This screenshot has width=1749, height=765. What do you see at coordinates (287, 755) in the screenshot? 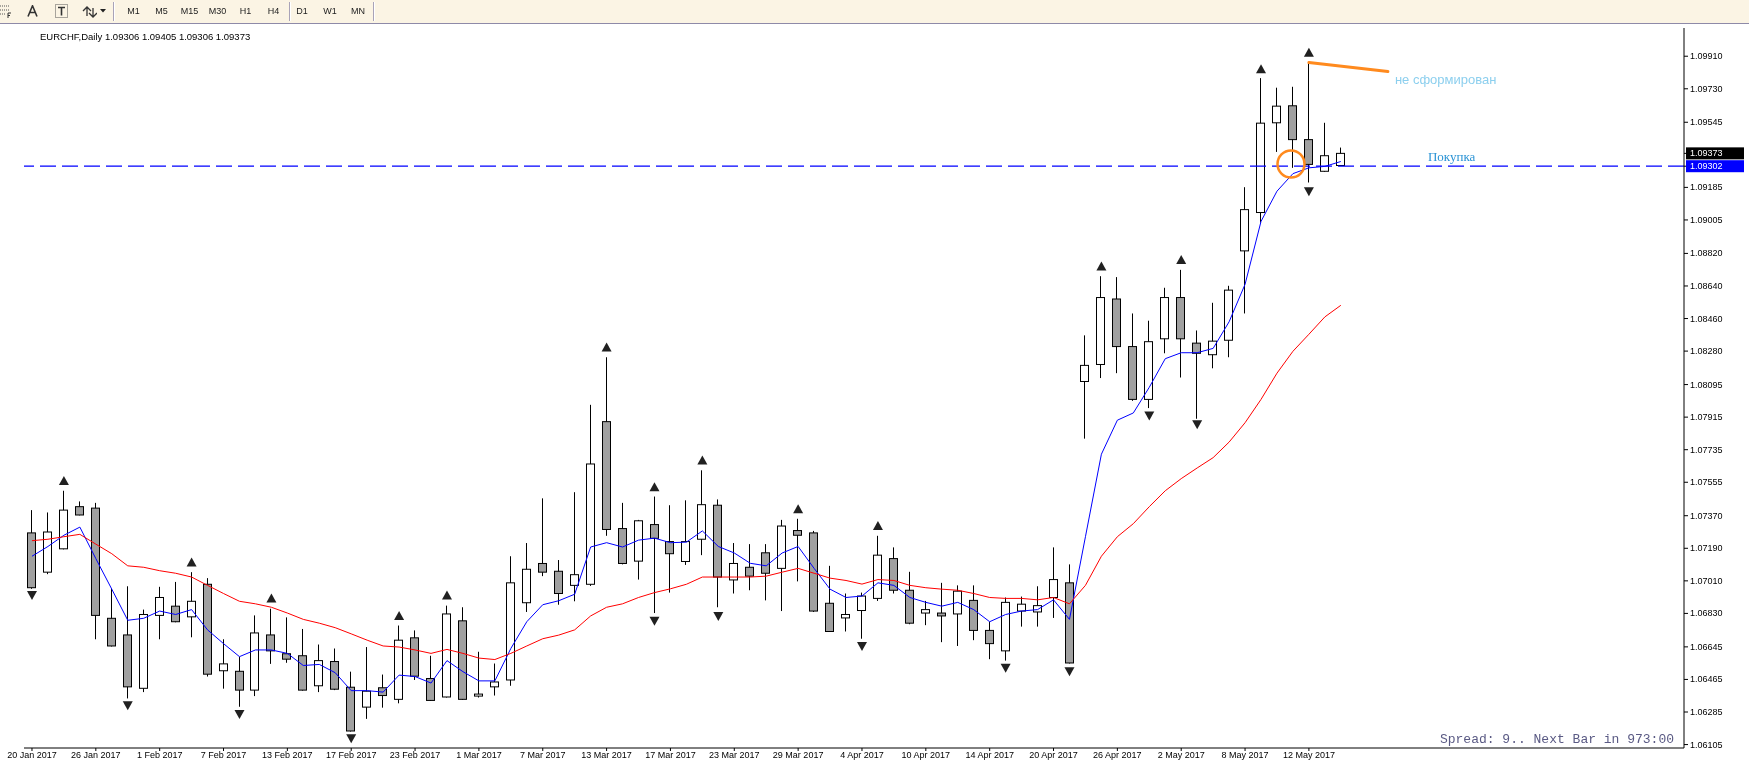
I see `x-tick-label: 13 Feb 2017` at bounding box center [287, 755].